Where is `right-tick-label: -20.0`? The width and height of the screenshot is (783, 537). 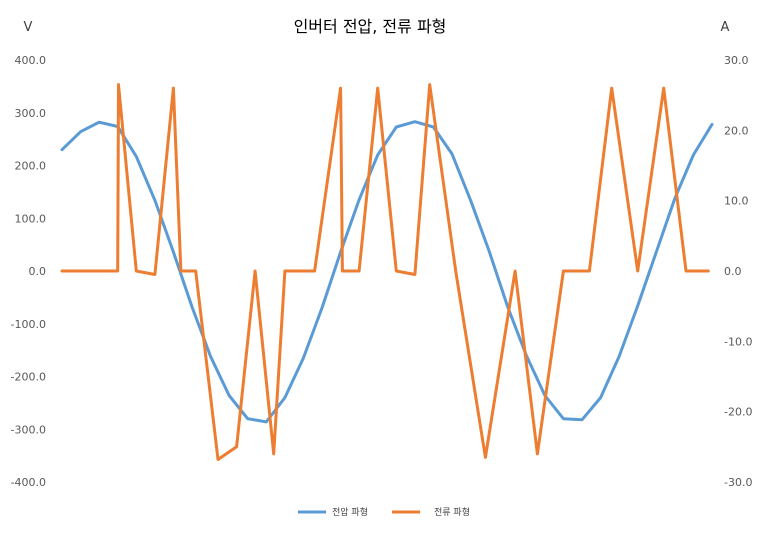
right-tick-label: -20.0 is located at coordinates (738, 412).